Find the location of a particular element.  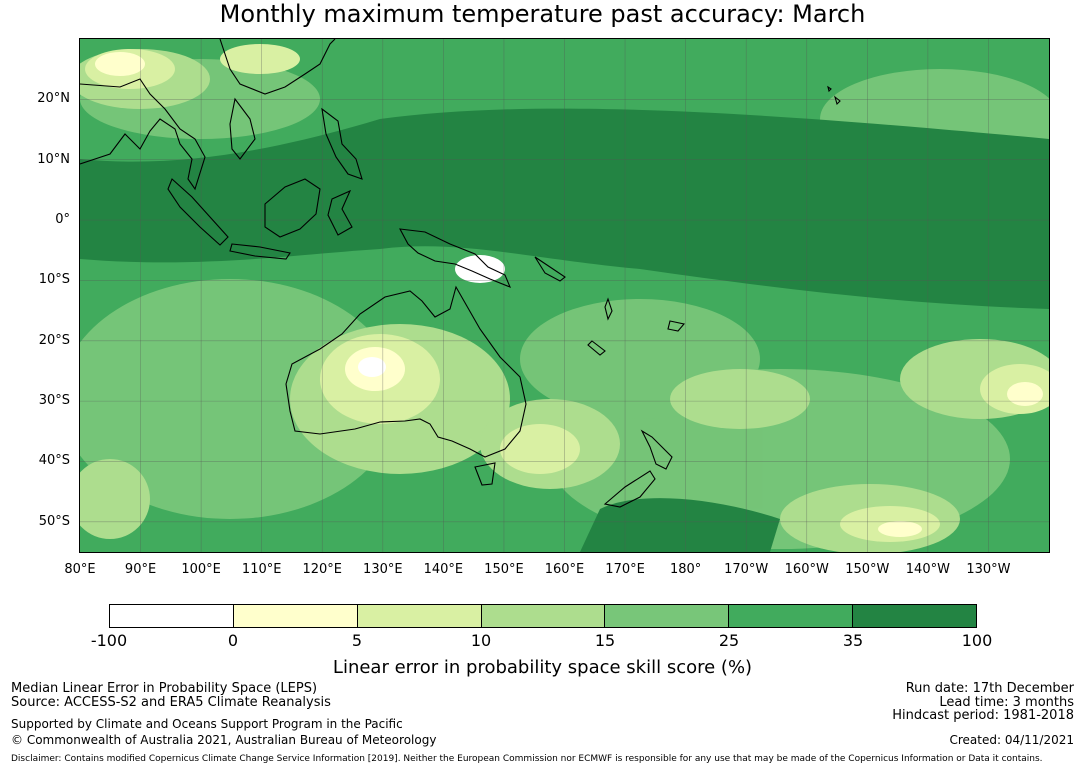

longitude-label: 170°W is located at coordinates (746, 569).